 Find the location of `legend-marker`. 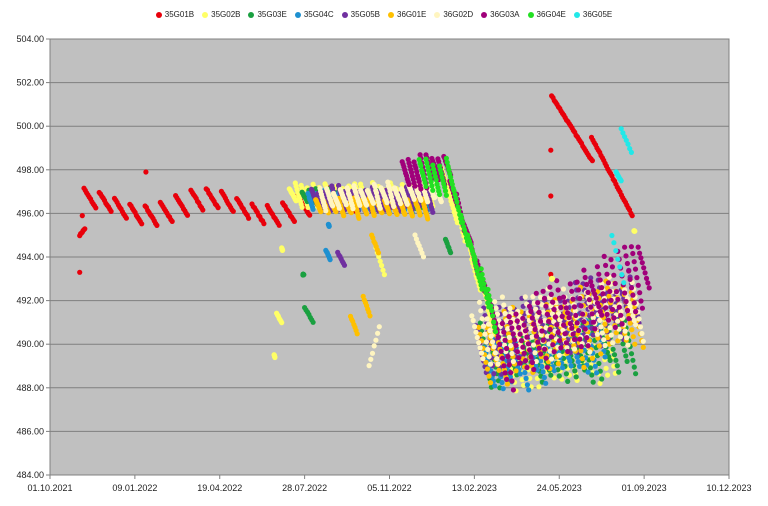

legend-marker is located at coordinates (251, 14).